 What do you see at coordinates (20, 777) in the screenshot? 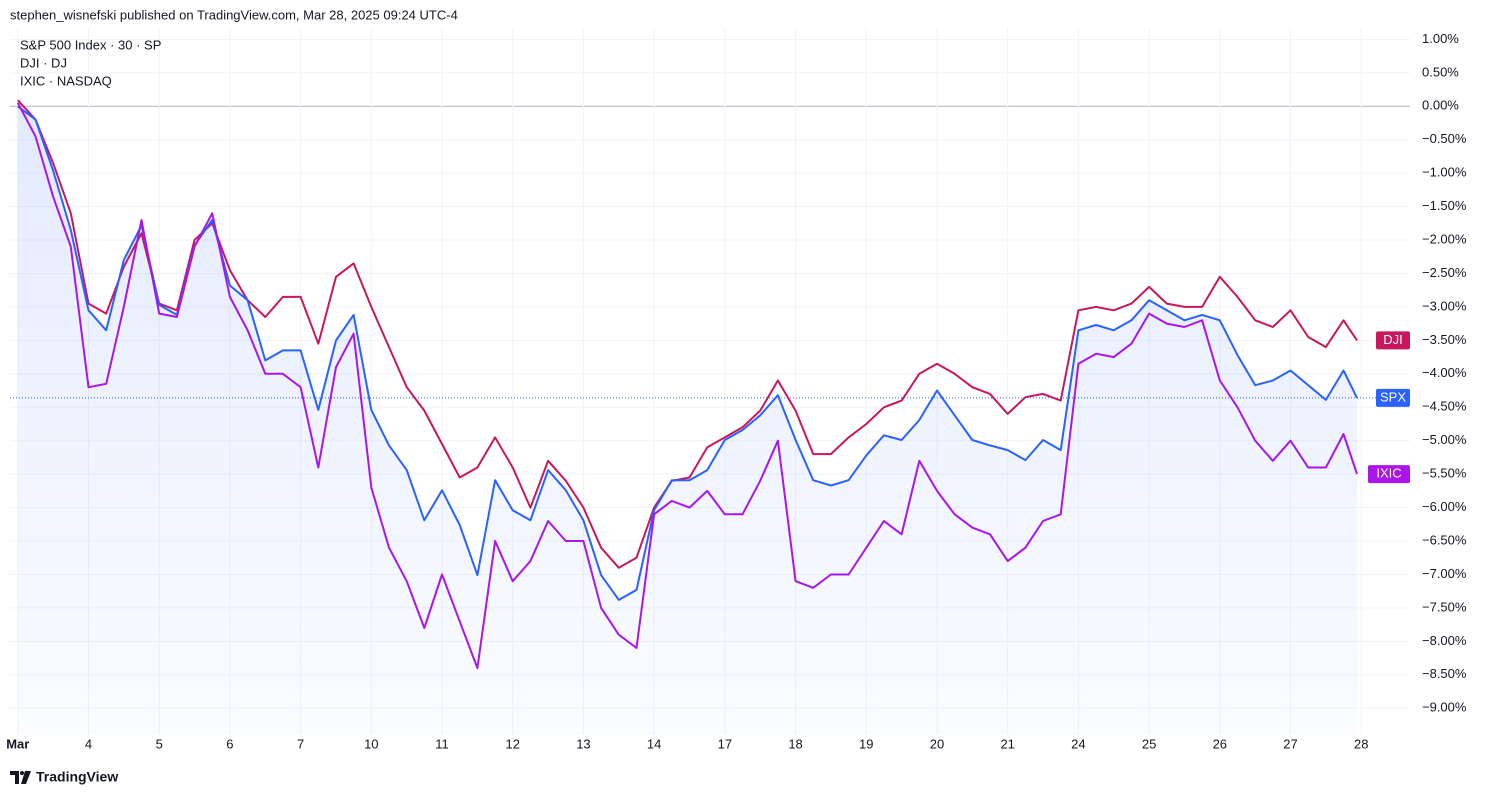
I see `footer-logo` at bounding box center [20, 777].